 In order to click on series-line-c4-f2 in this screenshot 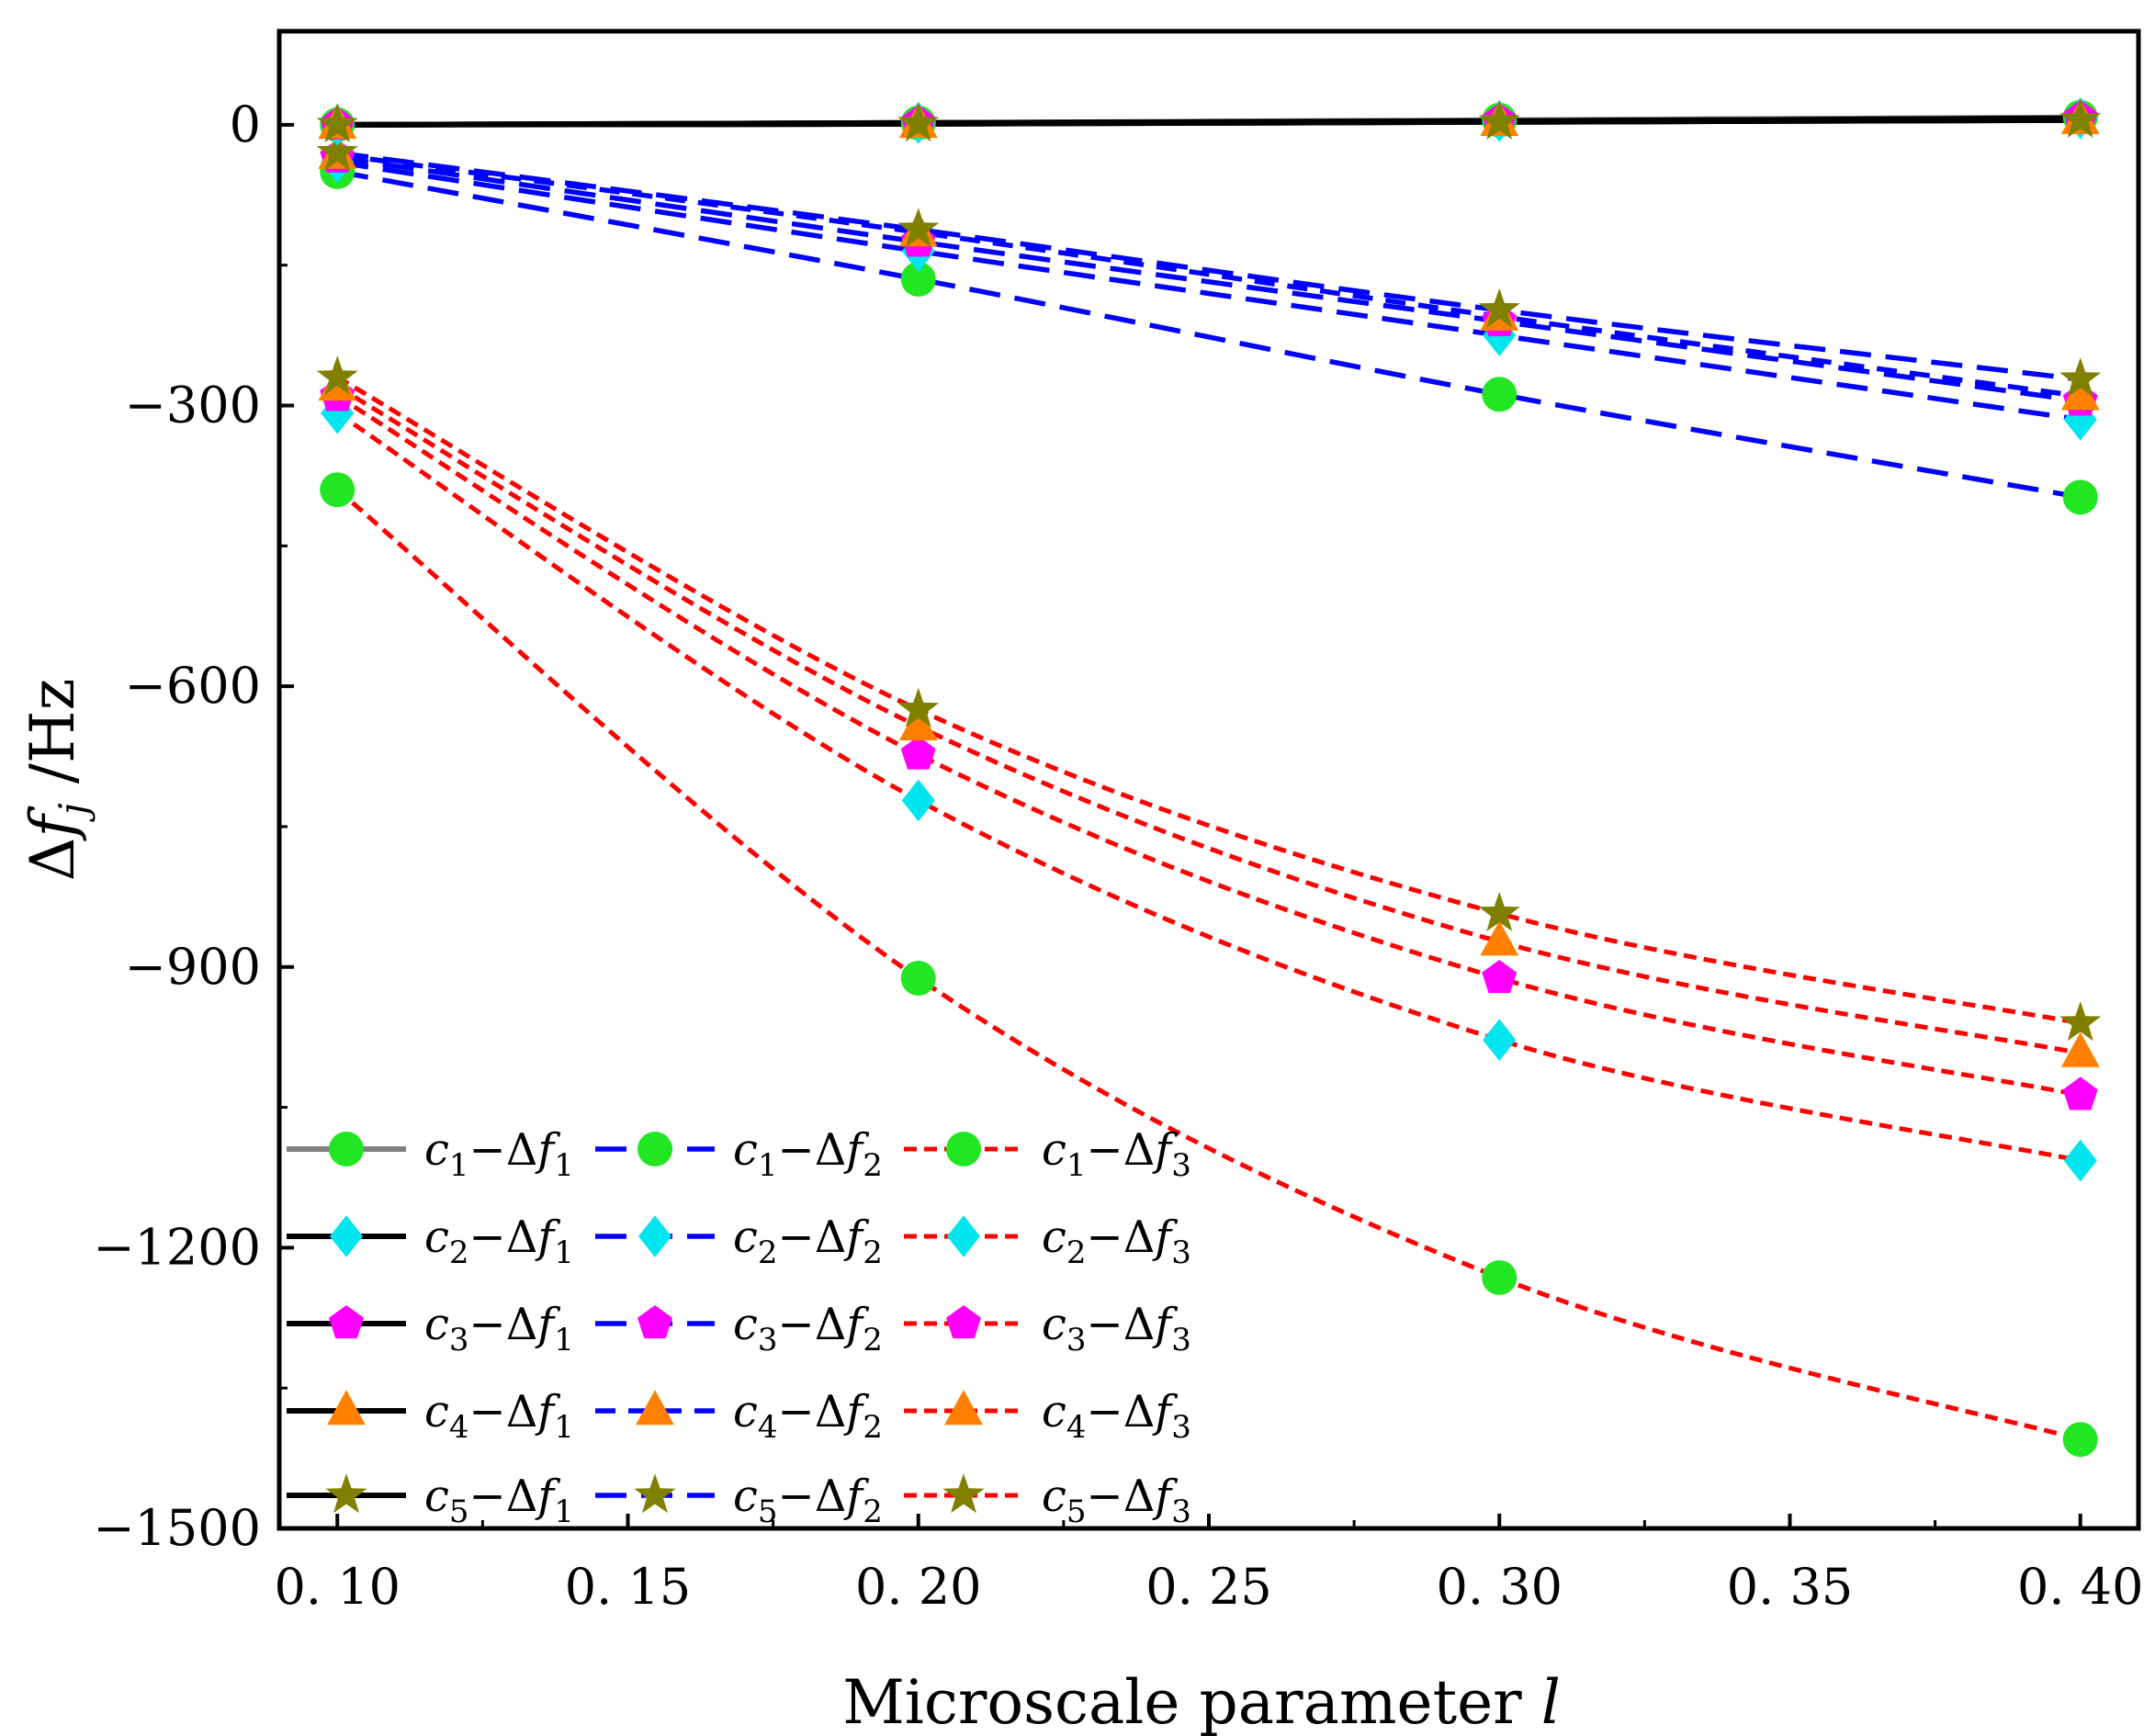, I will do `click(1209, 276)`.